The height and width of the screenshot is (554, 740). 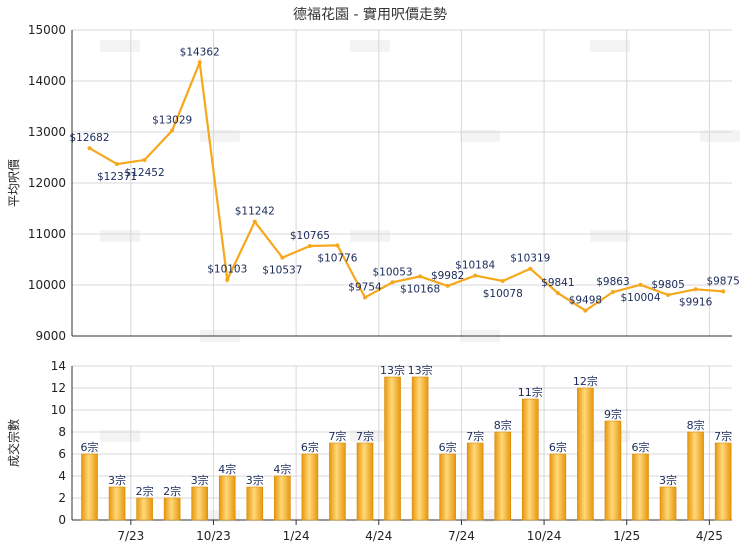 What do you see at coordinates (613, 414) in the screenshot?
I see `bar-data-label: 9宗` at bounding box center [613, 414].